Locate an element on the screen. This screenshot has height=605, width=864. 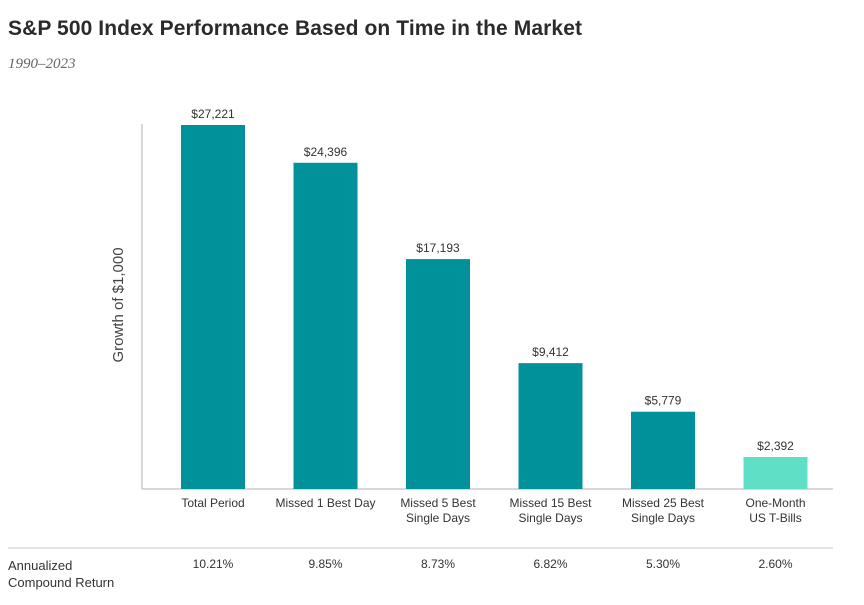
x-tick-label: Missed 1 Best Day is located at coordinates (325, 503).